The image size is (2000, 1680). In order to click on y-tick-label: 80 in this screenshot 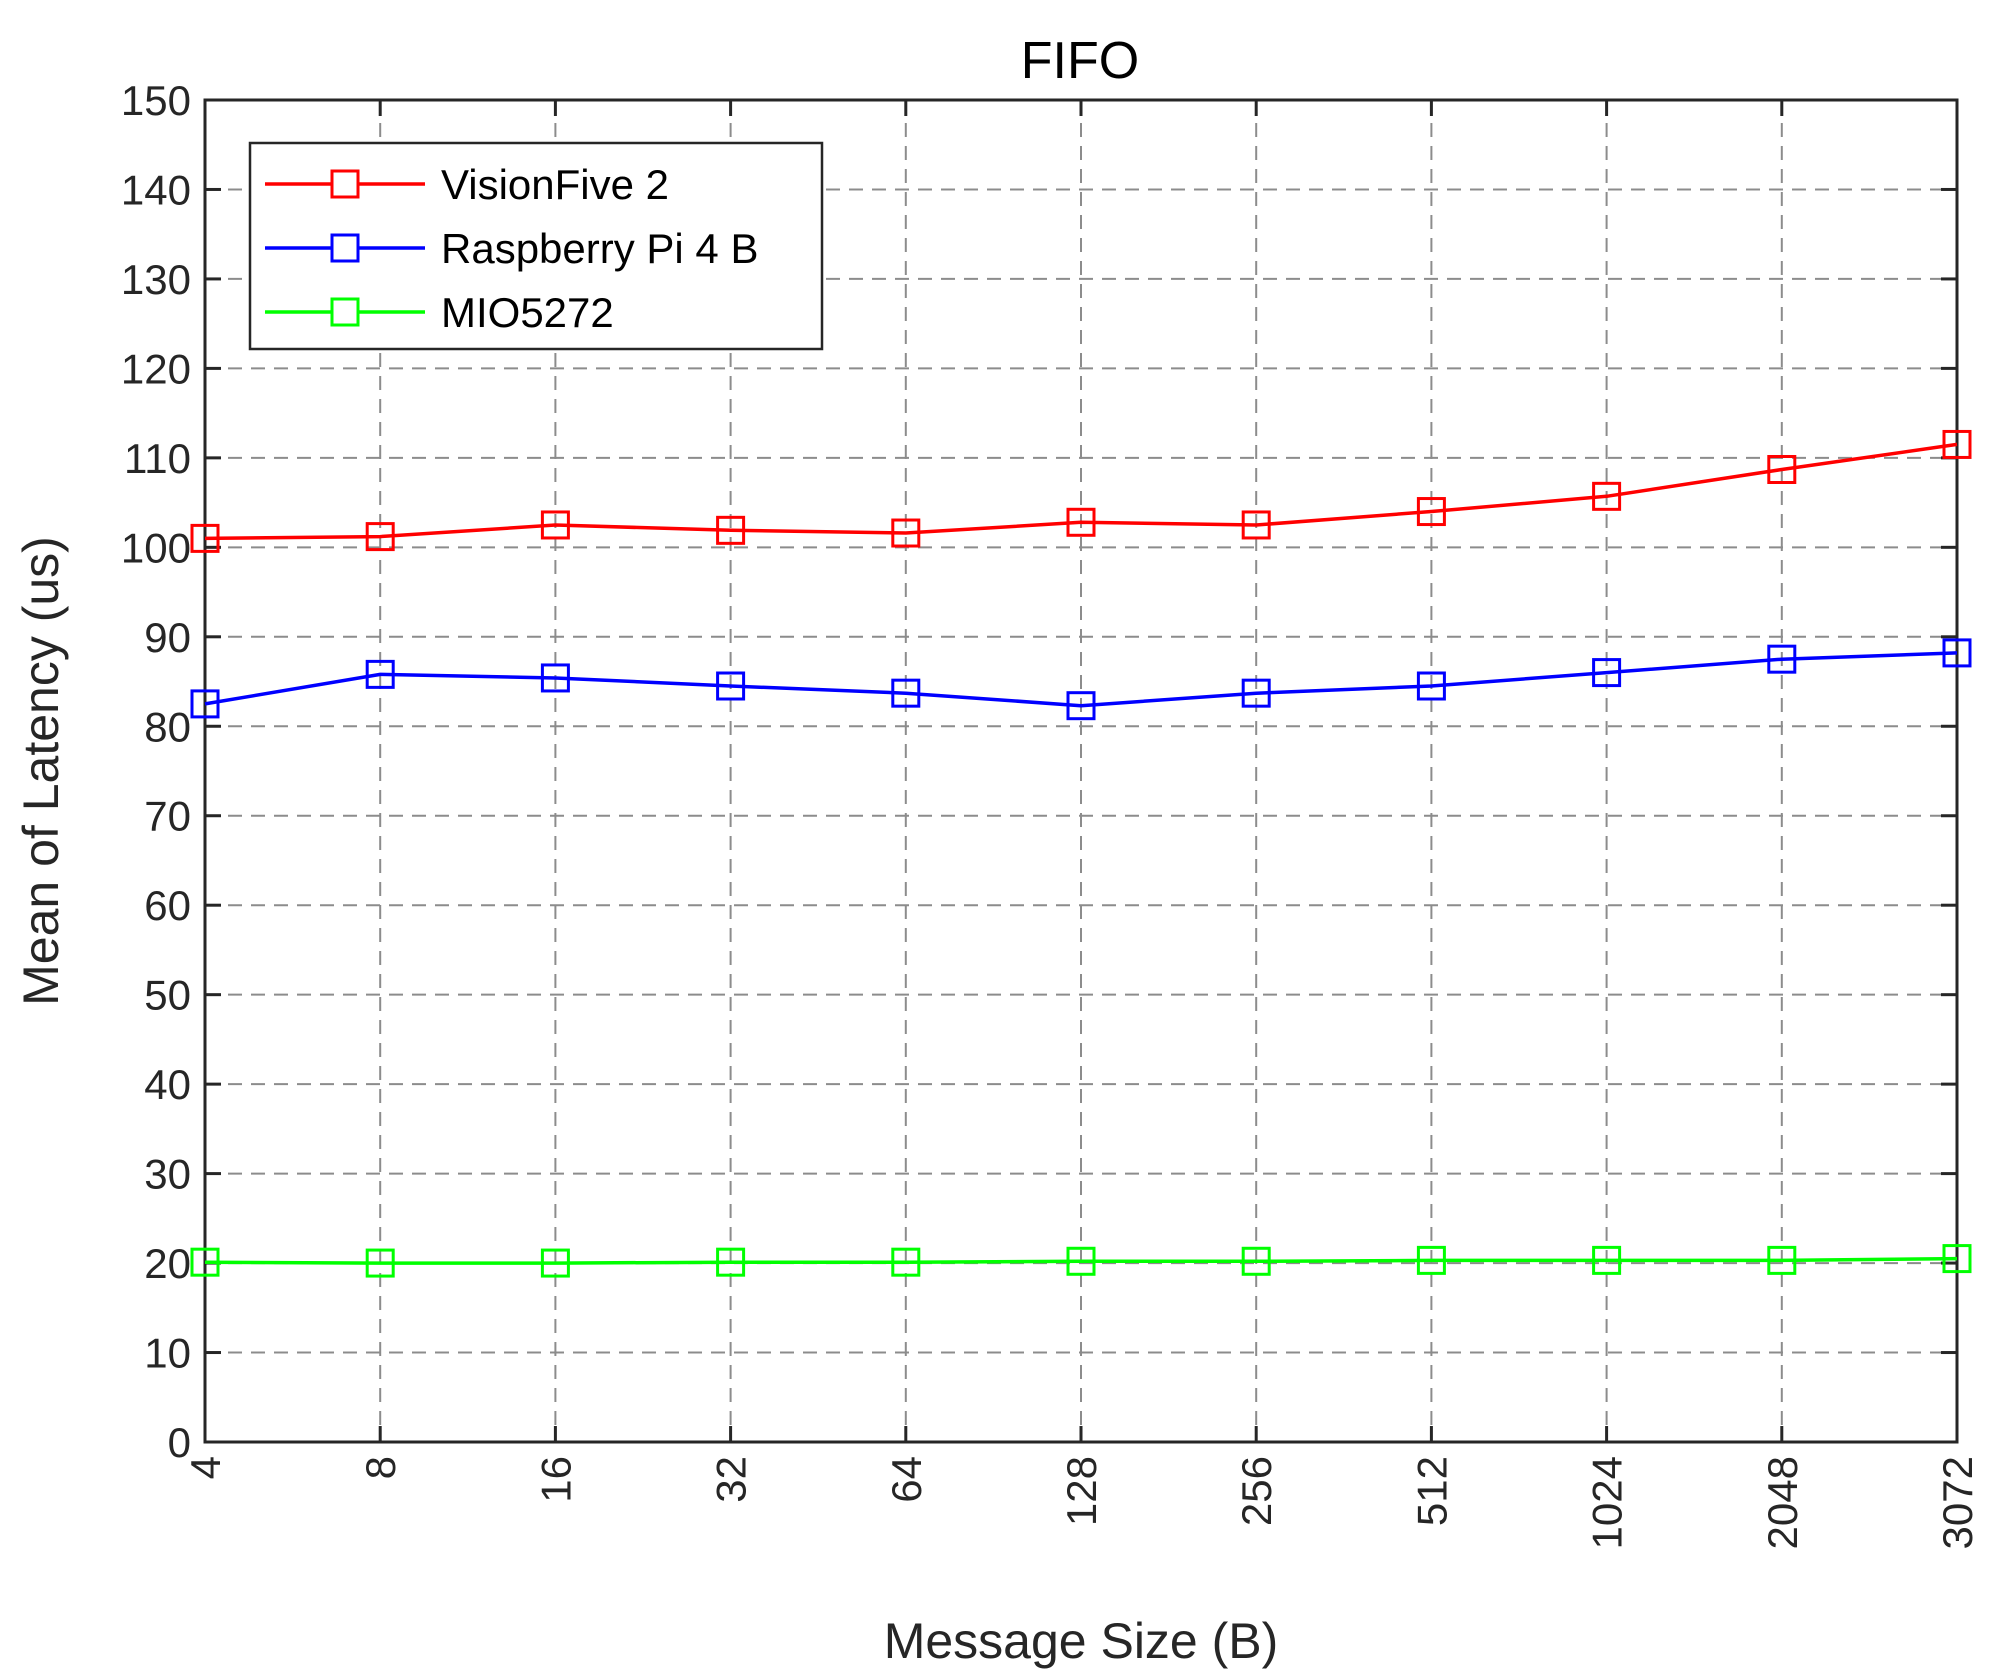, I will do `click(167, 726)`.